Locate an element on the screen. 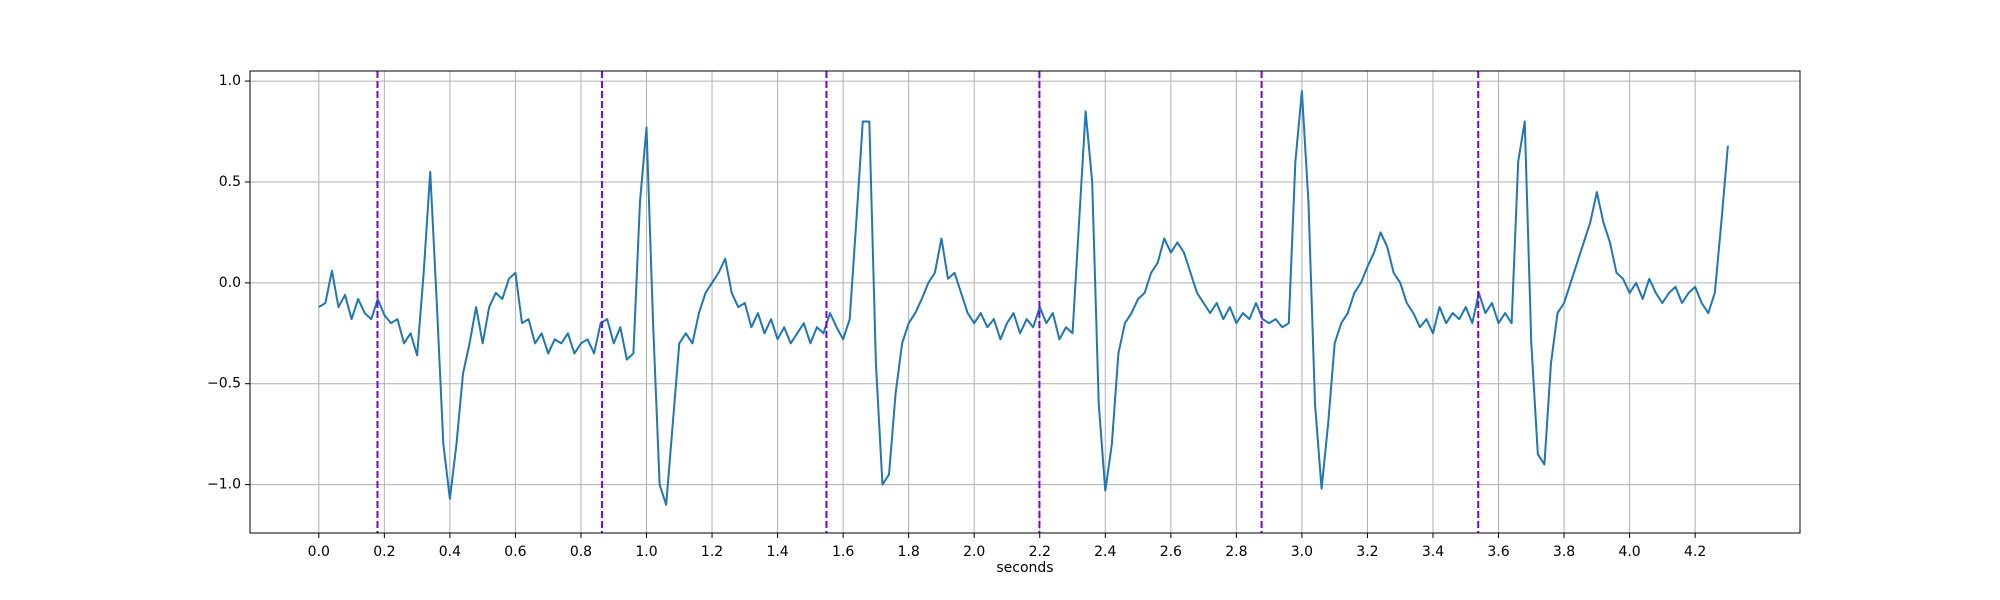 The width and height of the screenshot is (2000, 600). y-tick-label: 0.5 is located at coordinates (230, 182).